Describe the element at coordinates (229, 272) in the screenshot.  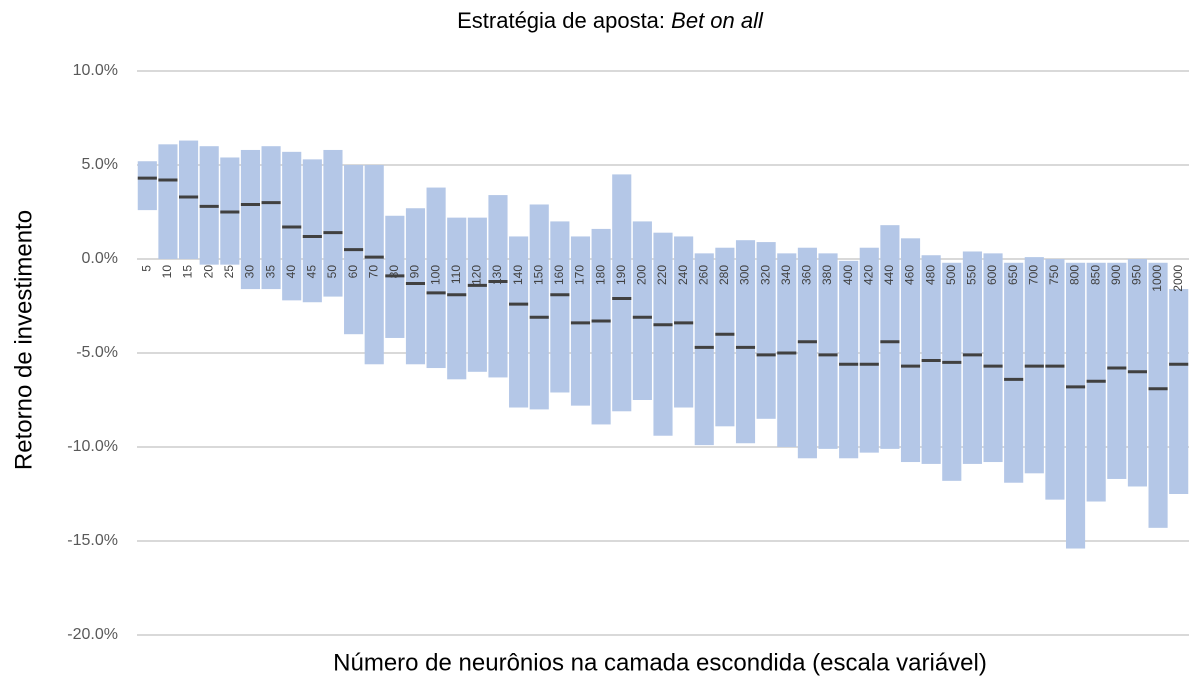
I see `x-tick-label: 25` at that location.